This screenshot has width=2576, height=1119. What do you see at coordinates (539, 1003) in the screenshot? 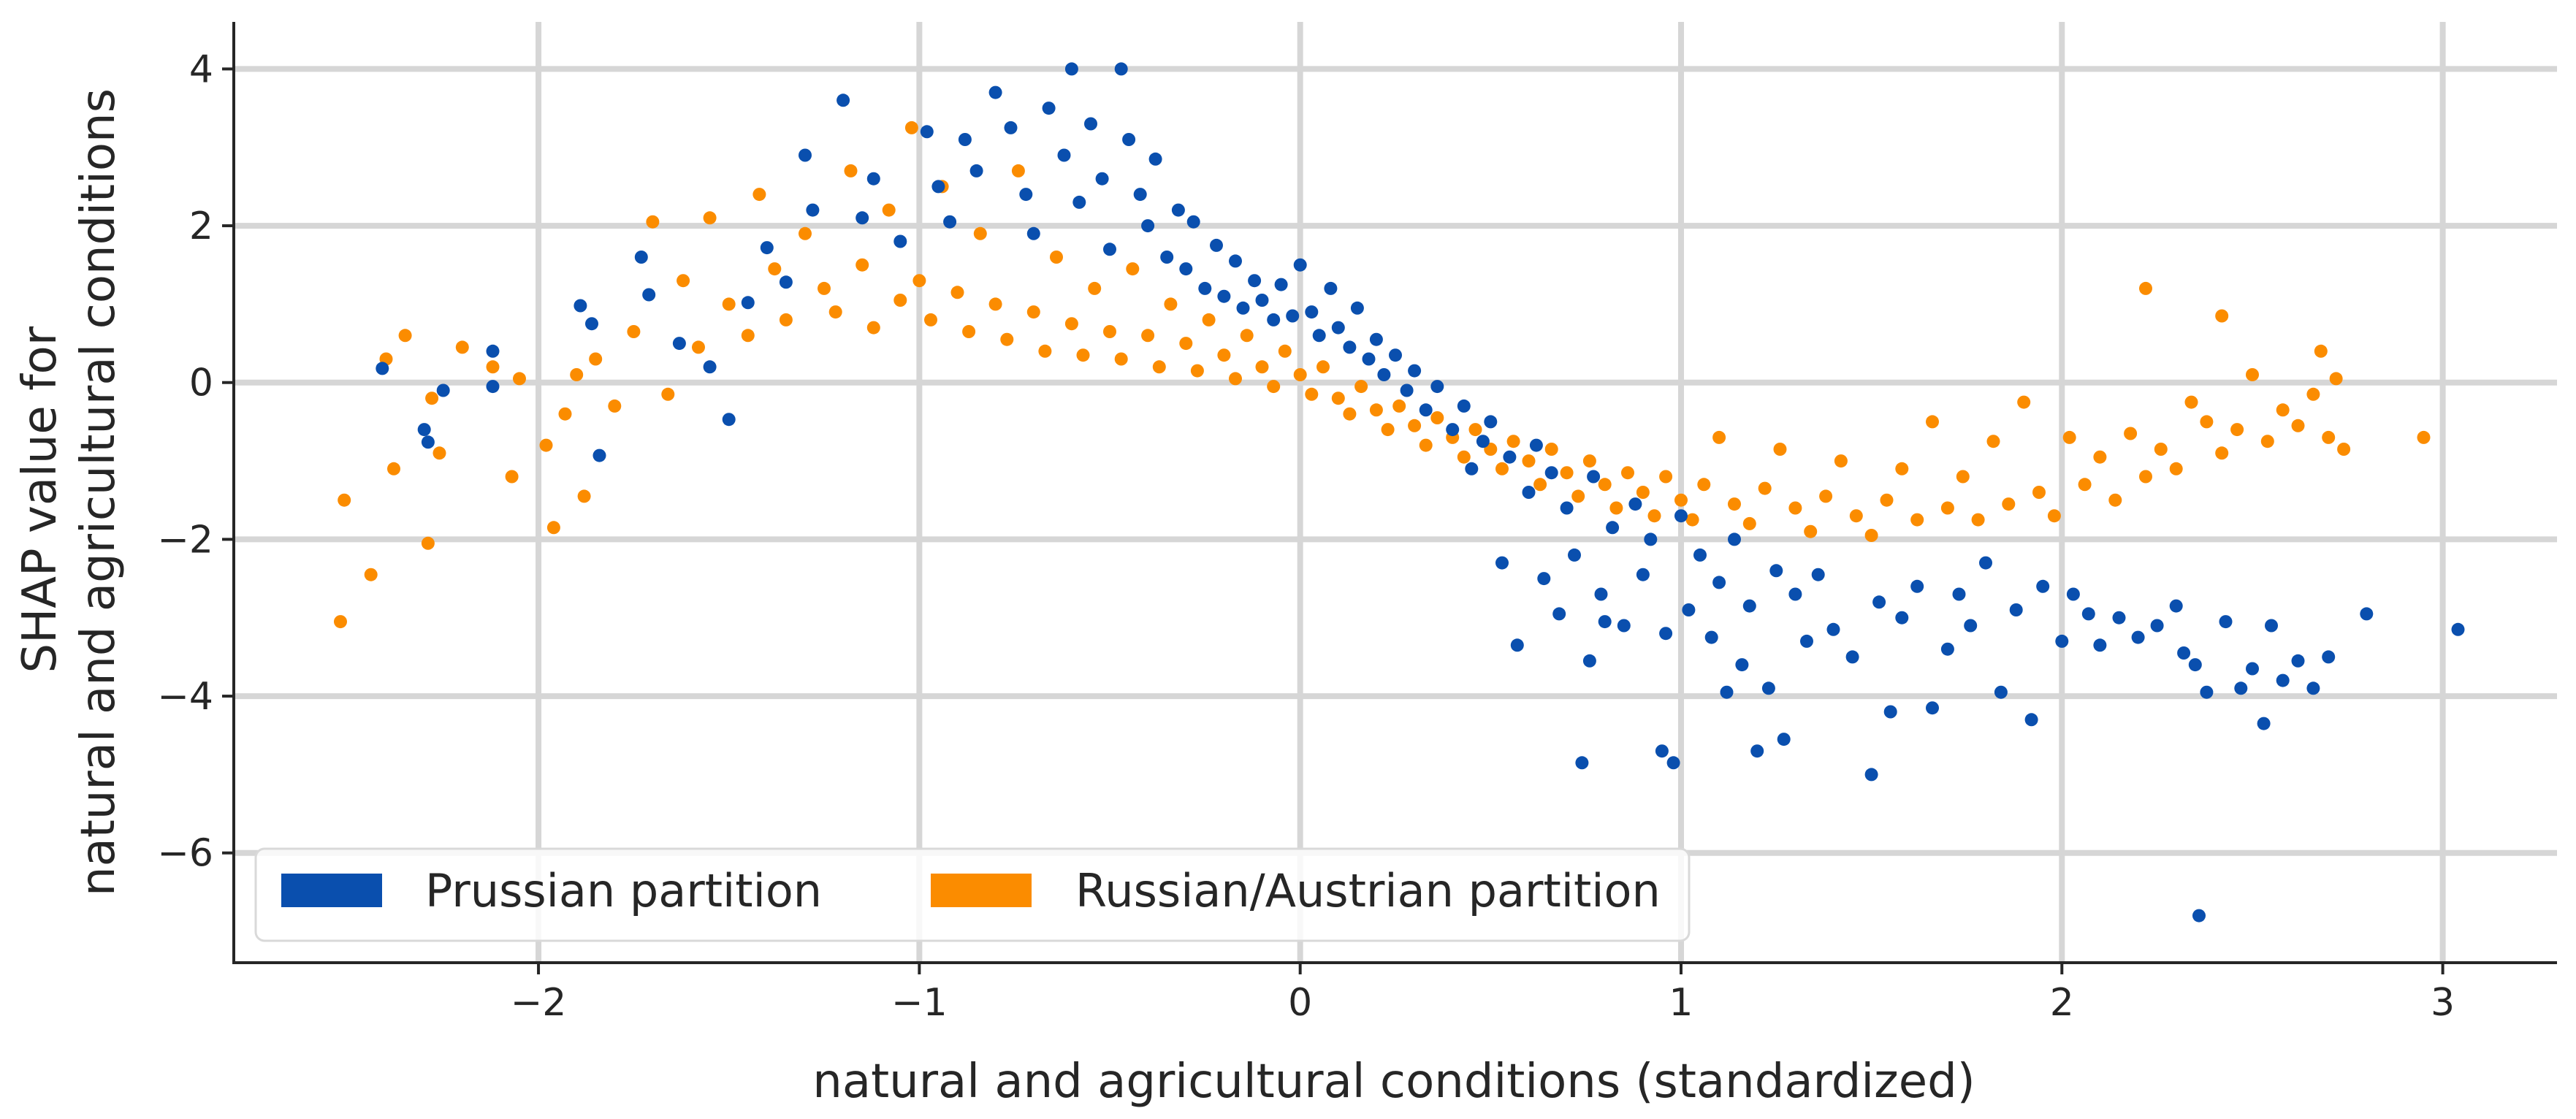
I see `x-tick-label: −2` at bounding box center [539, 1003].